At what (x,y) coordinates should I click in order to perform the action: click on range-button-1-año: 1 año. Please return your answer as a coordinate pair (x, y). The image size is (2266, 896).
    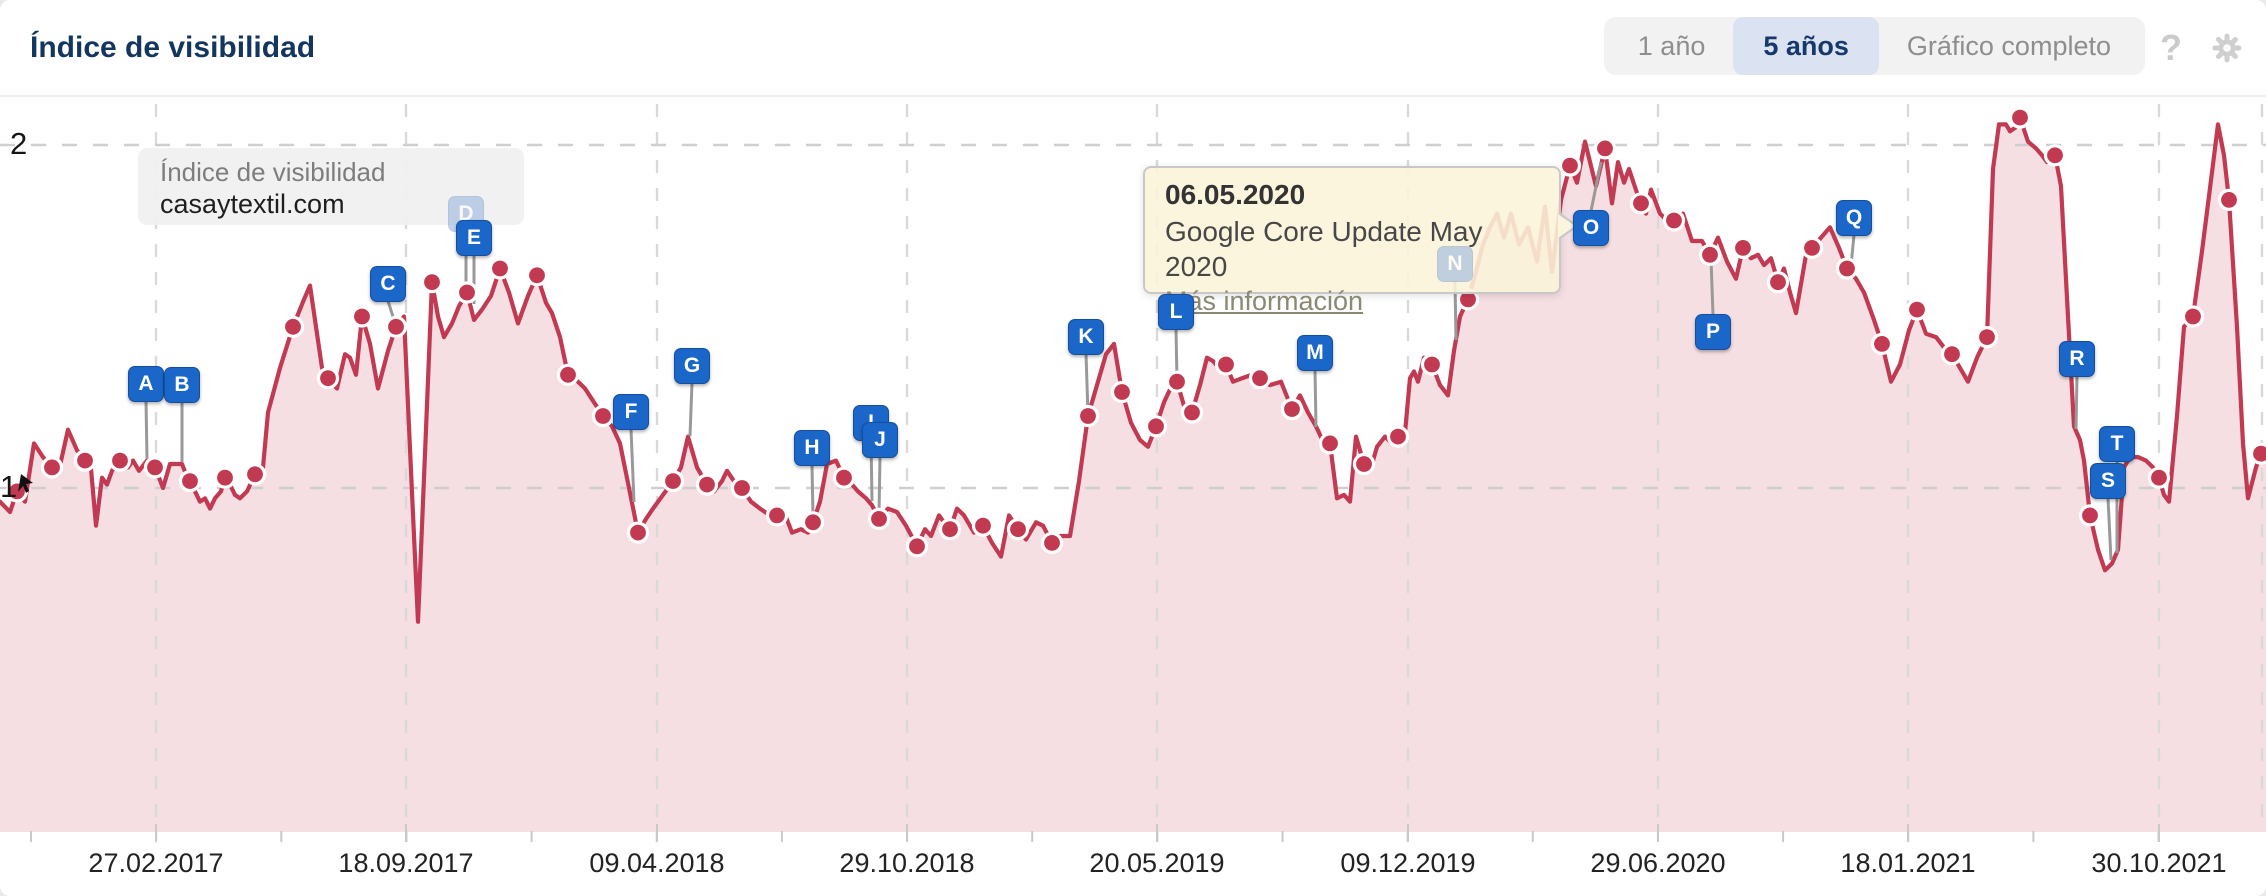
    Looking at the image, I should click on (1671, 45).